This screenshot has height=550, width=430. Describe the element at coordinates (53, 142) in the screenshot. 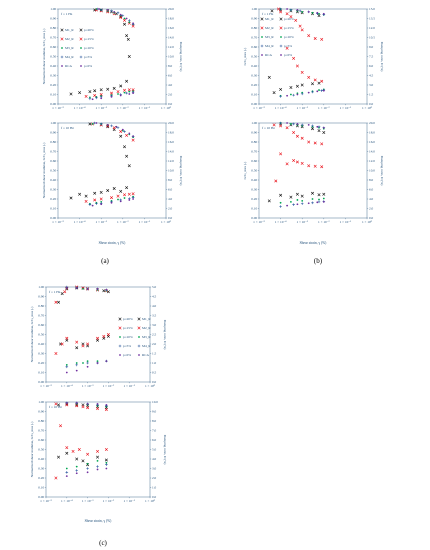

I see `y-left-tick-label: 0.80` at that location.